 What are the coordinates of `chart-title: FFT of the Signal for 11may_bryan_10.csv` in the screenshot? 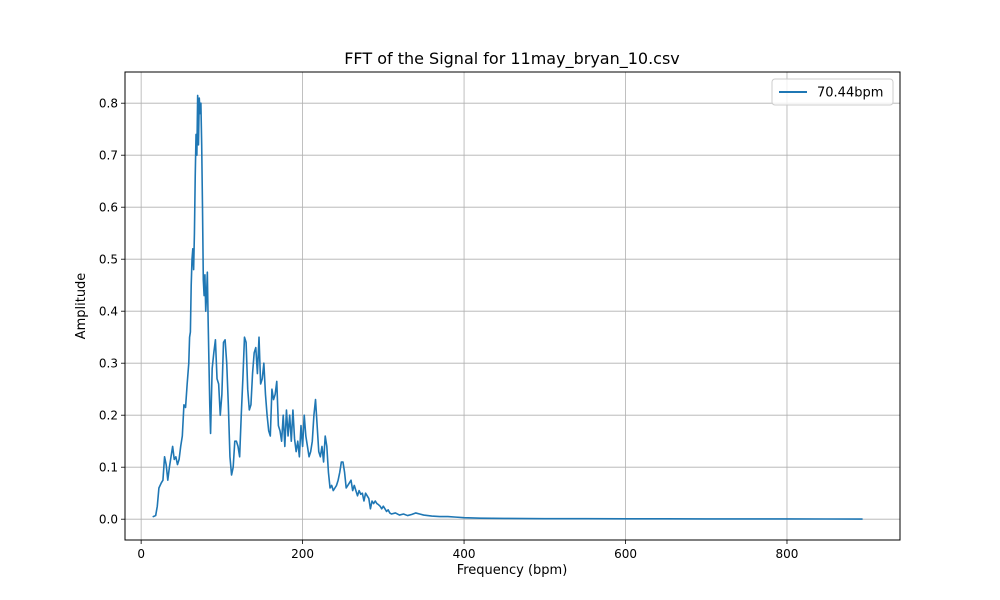 It's located at (512, 59).